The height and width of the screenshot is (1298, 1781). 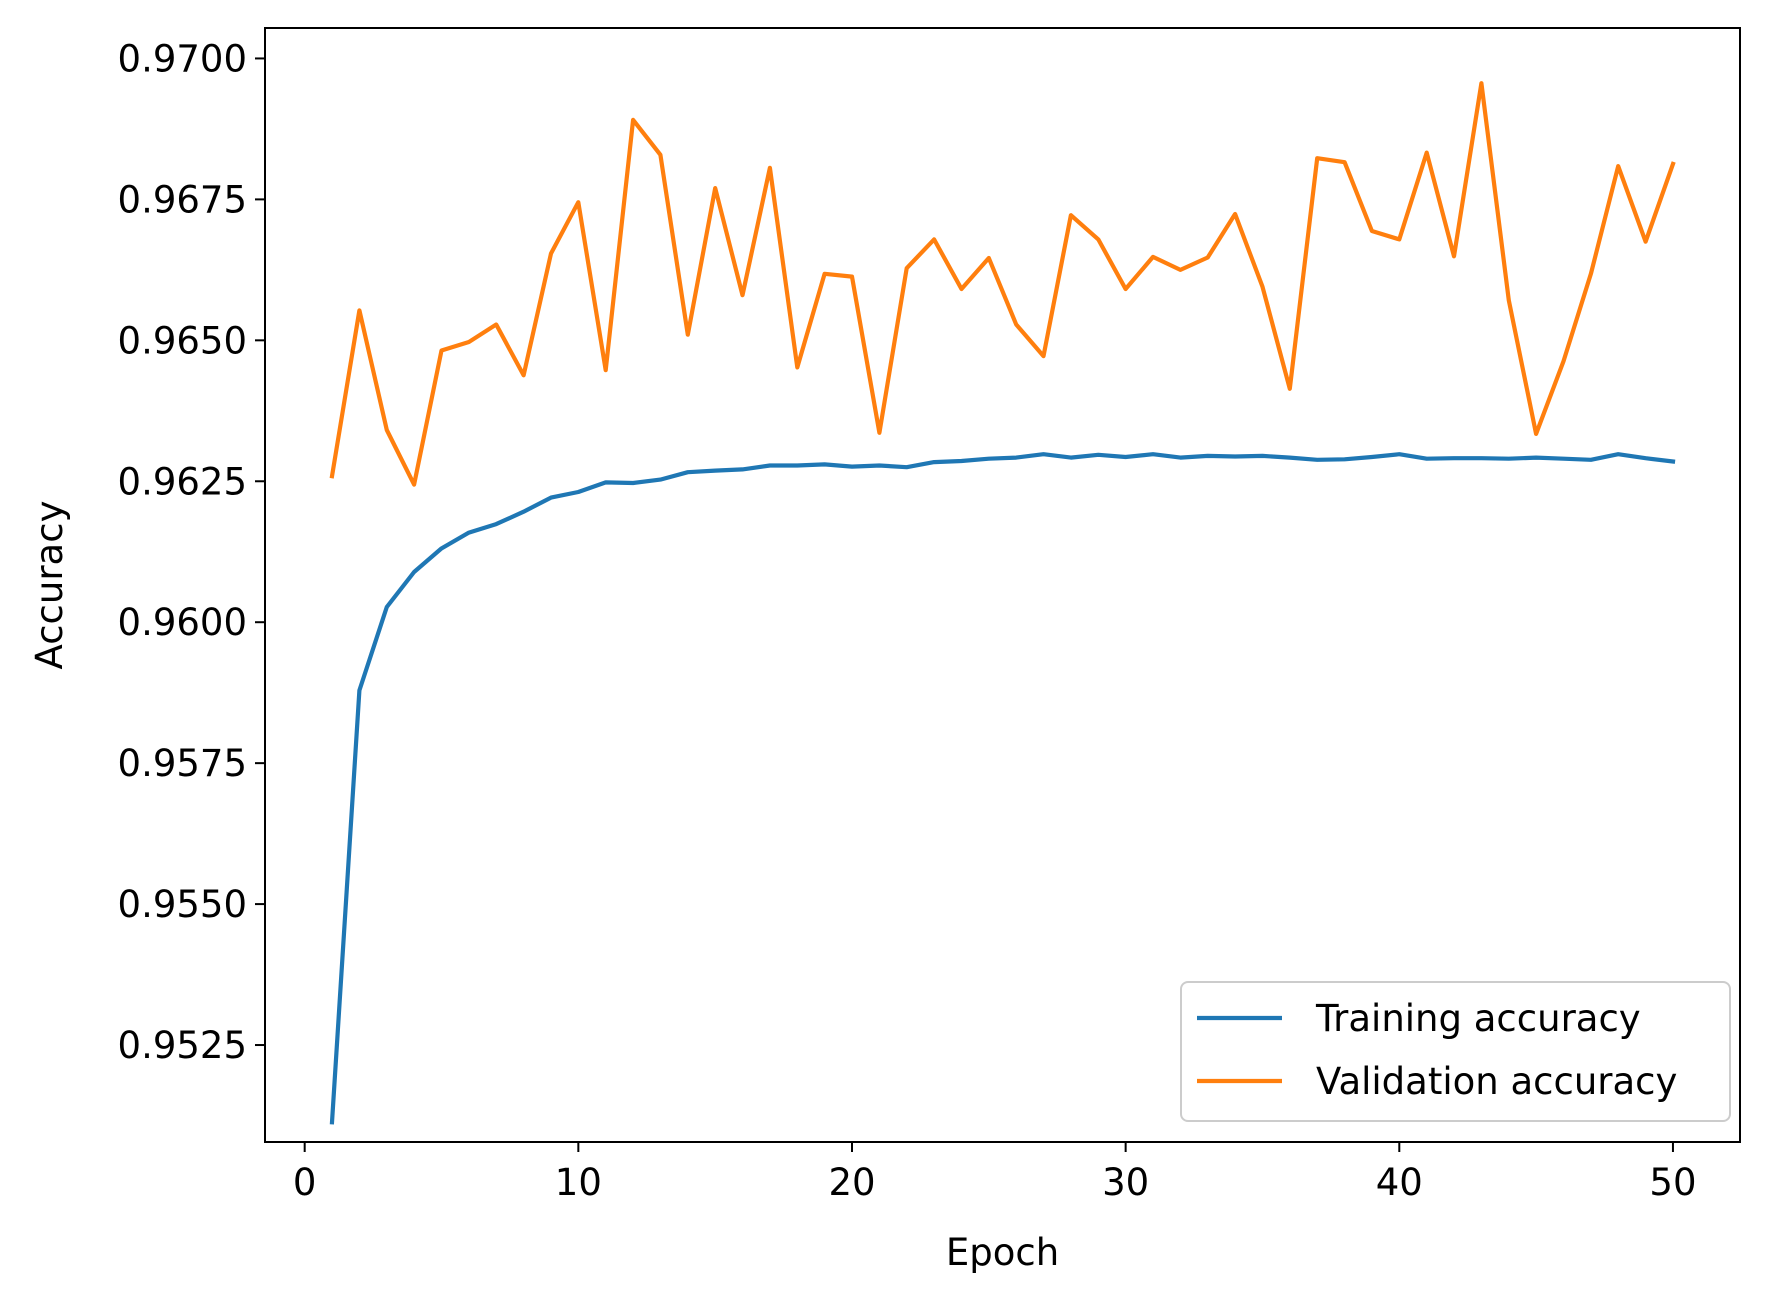 What do you see at coordinates (851, 1182) in the screenshot?
I see `x-tick-label: 20` at bounding box center [851, 1182].